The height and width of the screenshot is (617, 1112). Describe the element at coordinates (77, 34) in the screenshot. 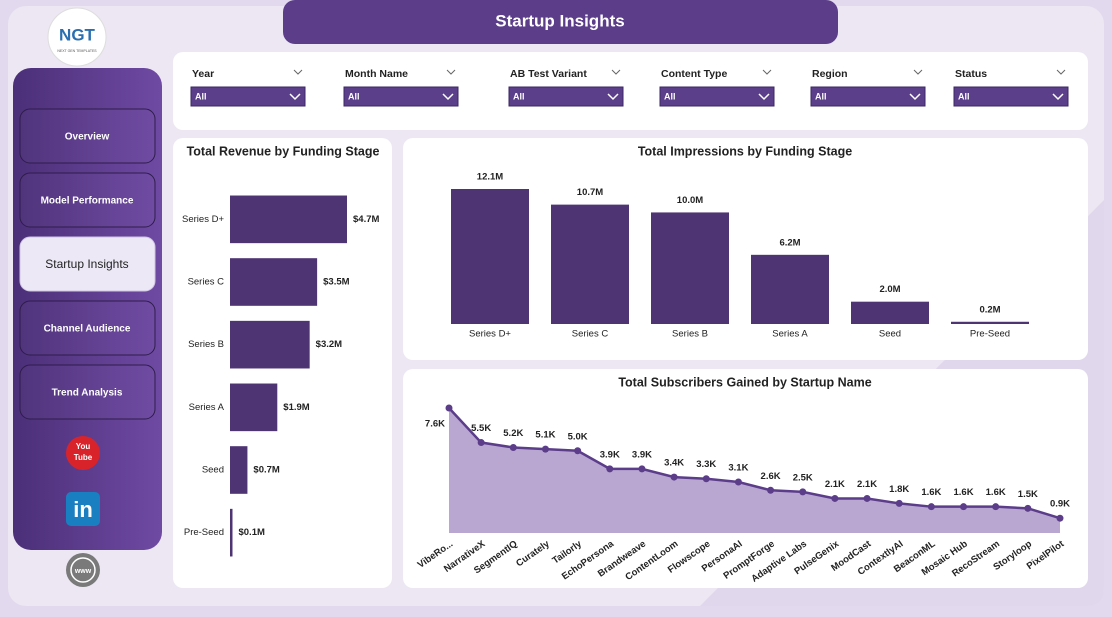

I see `logo-text: NGT` at that location.